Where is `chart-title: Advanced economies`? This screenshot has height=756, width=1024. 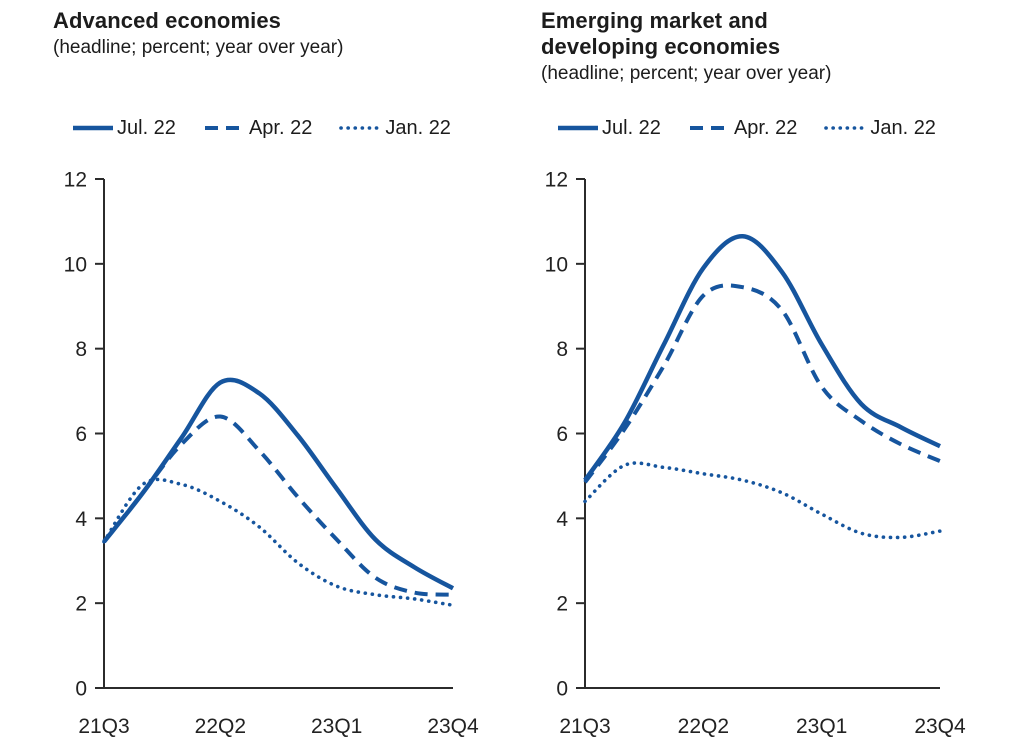 chart-title: Advanced economies is located at coordinates (268, 21).